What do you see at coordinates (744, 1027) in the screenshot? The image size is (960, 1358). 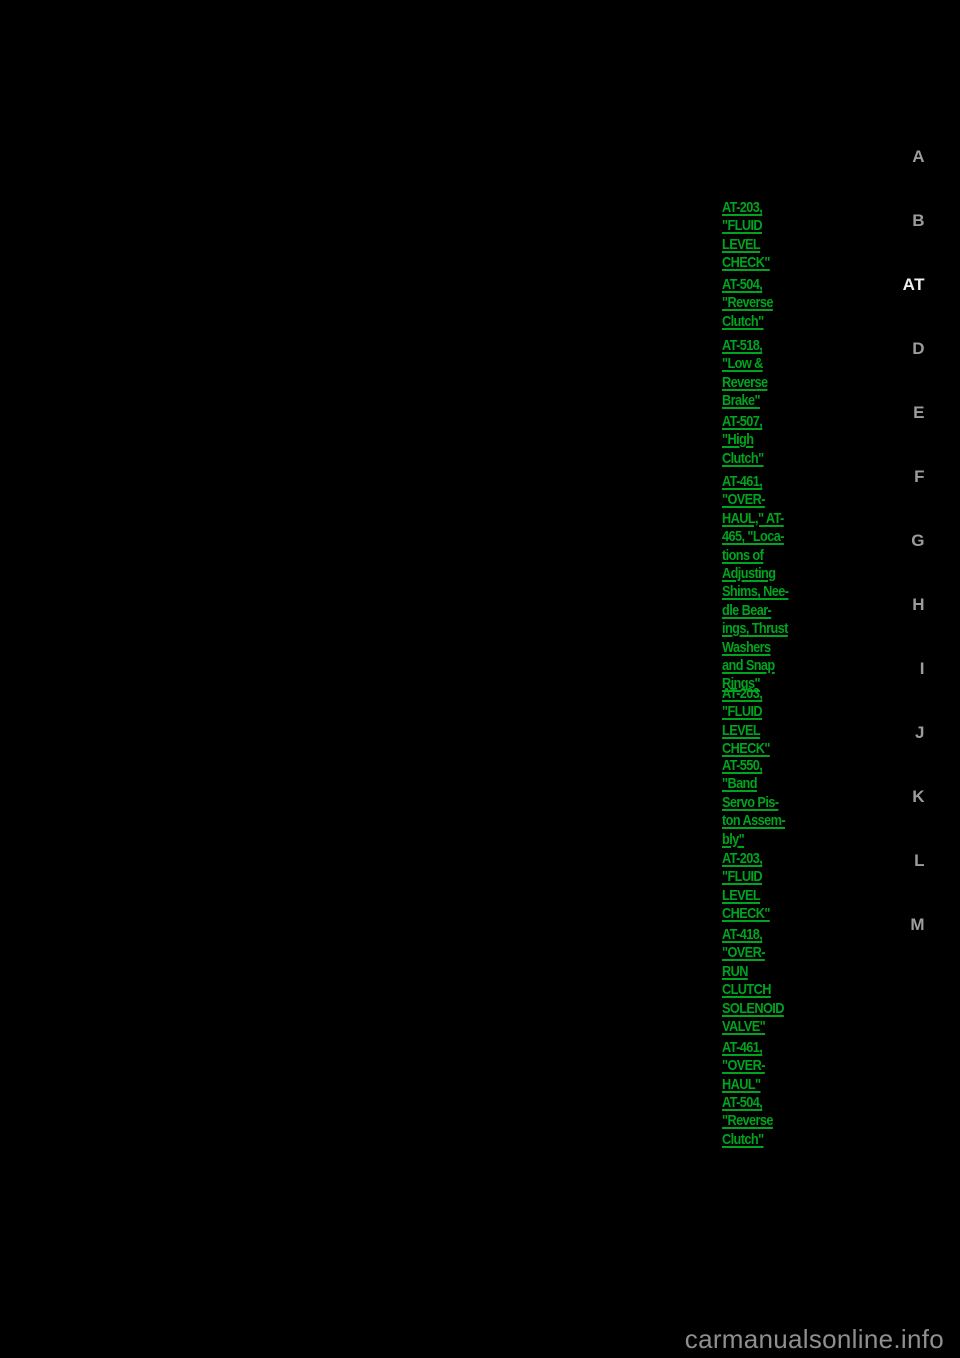 I see `page-reference-link-line: VALVE"` at bounding box center [744, 1027].